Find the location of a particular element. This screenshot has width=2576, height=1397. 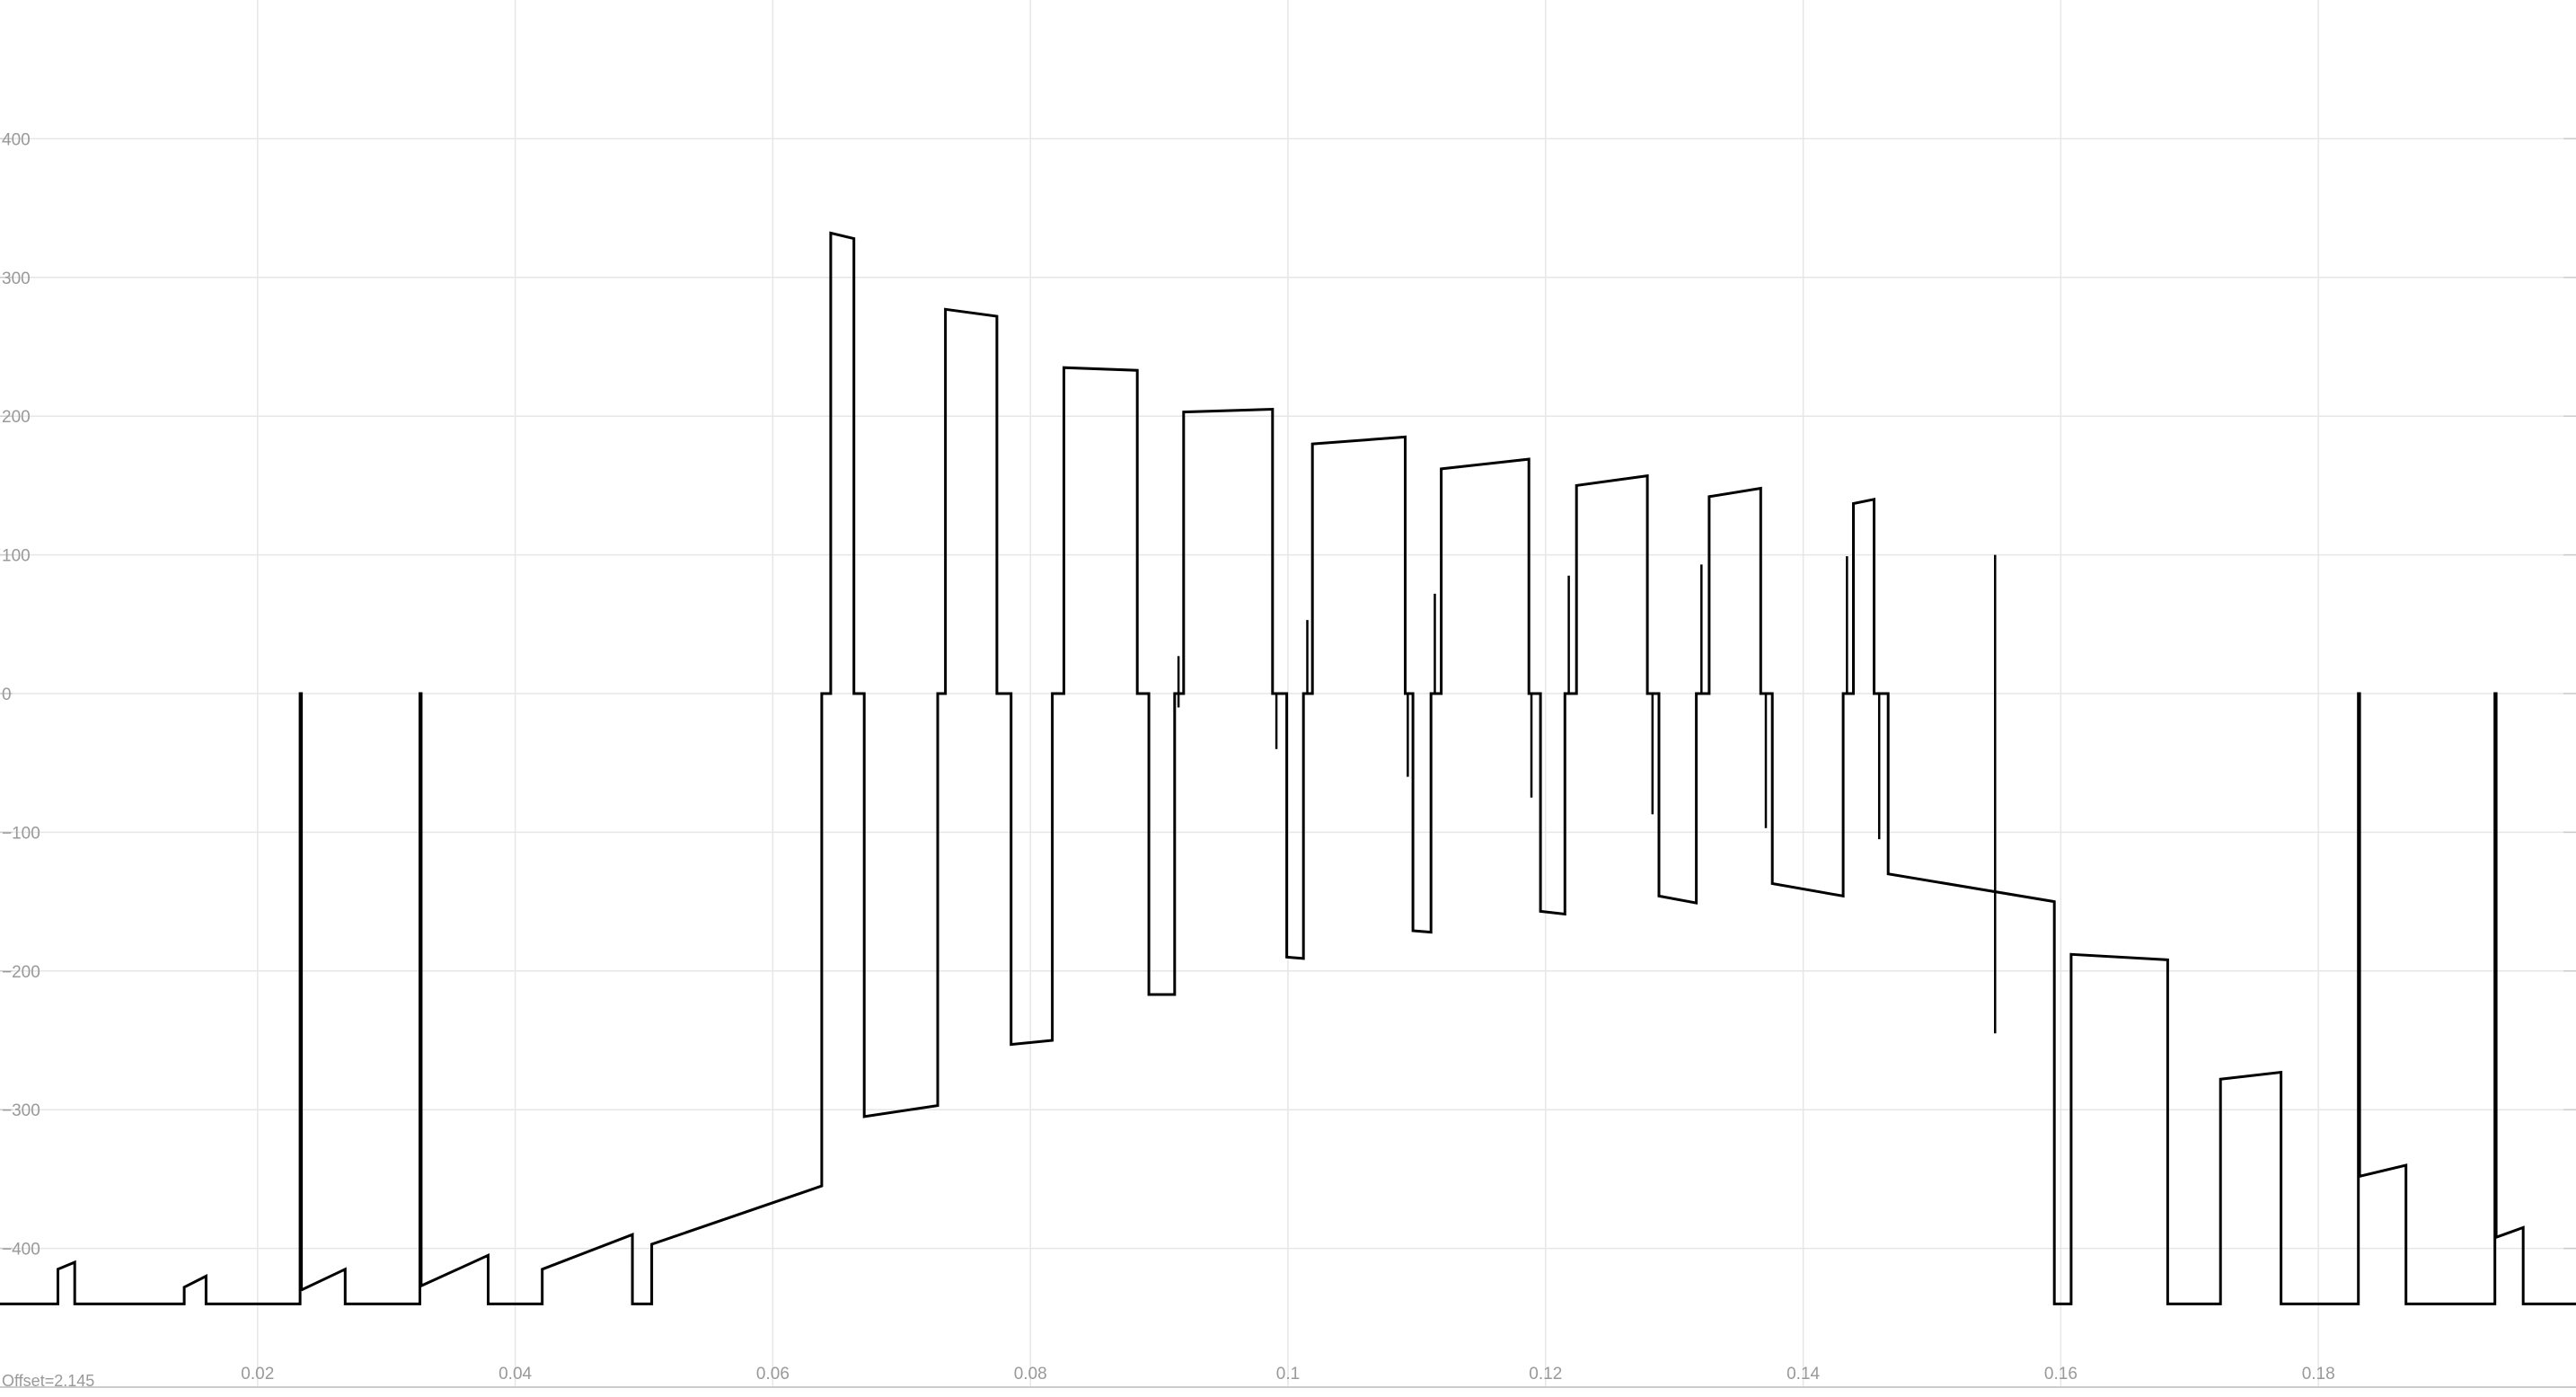

x-tick-label: 0.1 is located at coordinates (1288, 1374).